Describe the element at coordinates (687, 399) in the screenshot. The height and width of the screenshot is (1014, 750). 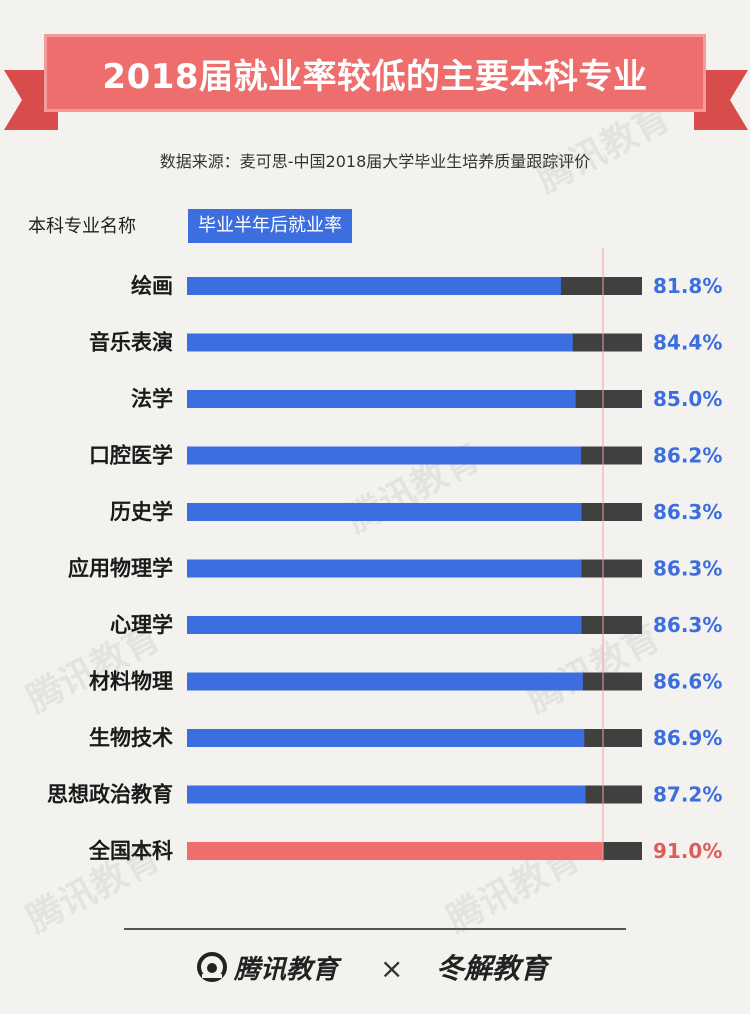
I see `value-label: 85.0%` at that location.